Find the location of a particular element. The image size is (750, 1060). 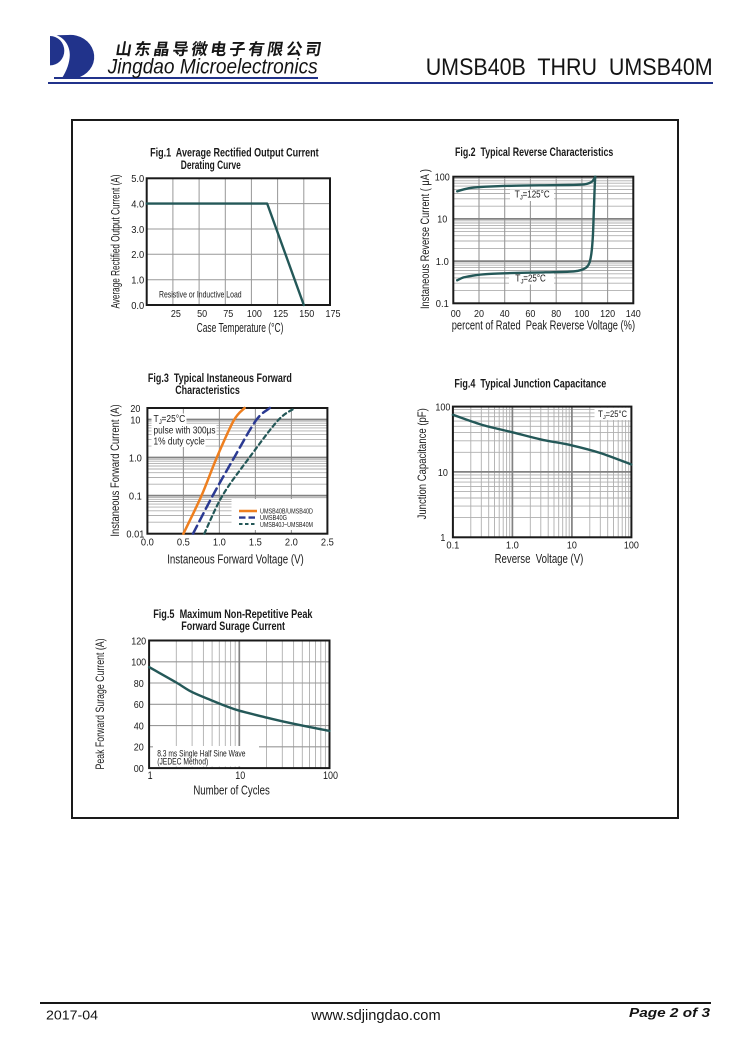

svg-text: www.sdjingdao.com is located at coordinates (375, 1016).